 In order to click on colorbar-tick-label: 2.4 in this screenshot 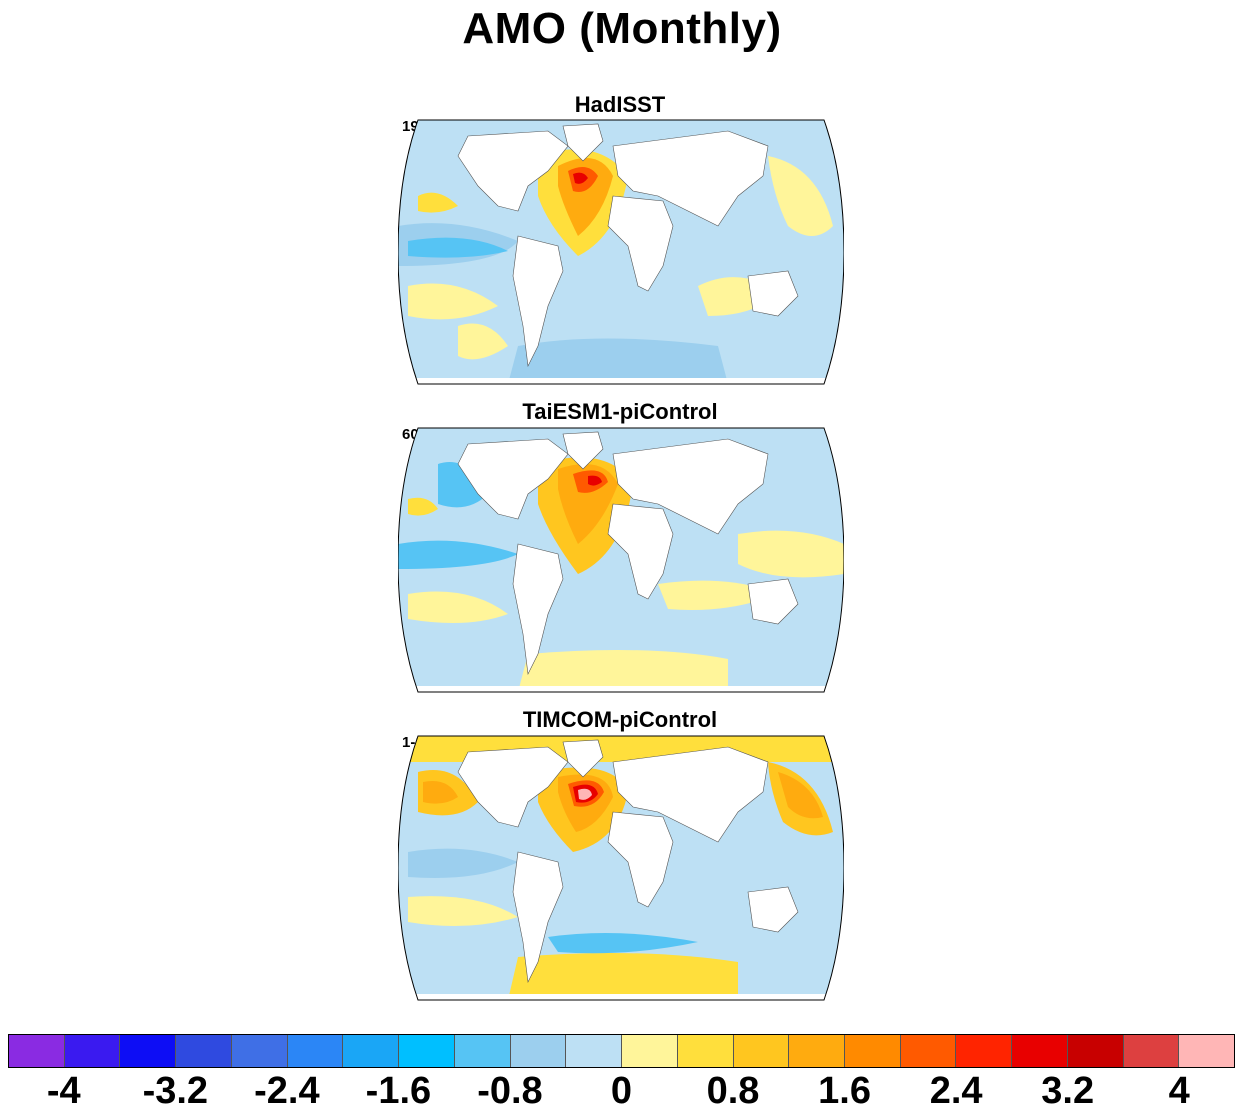, I will do `click(956, 1091)`.